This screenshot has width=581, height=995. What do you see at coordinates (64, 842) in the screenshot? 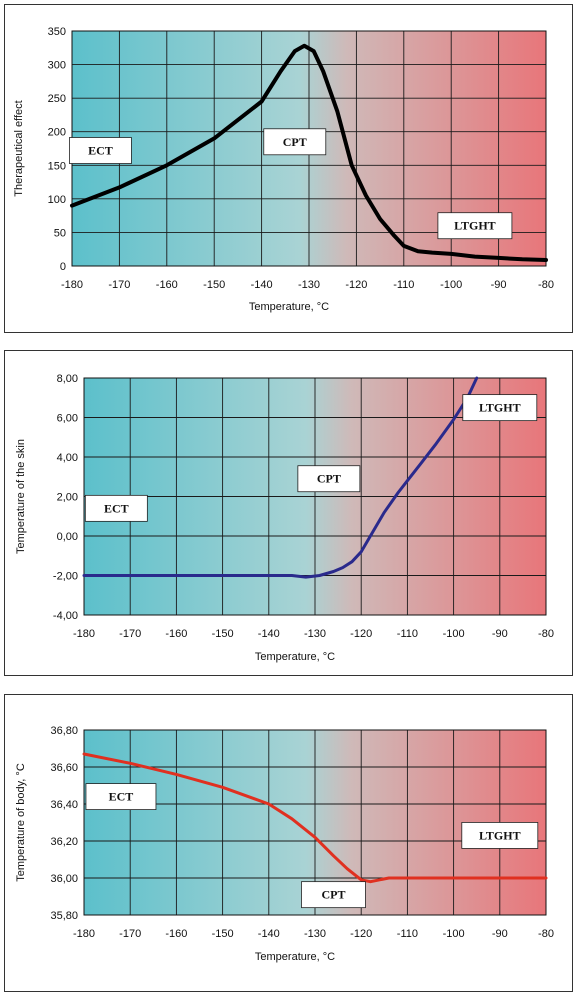
I see `y-tick-label: 36,20` at bounding box center [64, 842].